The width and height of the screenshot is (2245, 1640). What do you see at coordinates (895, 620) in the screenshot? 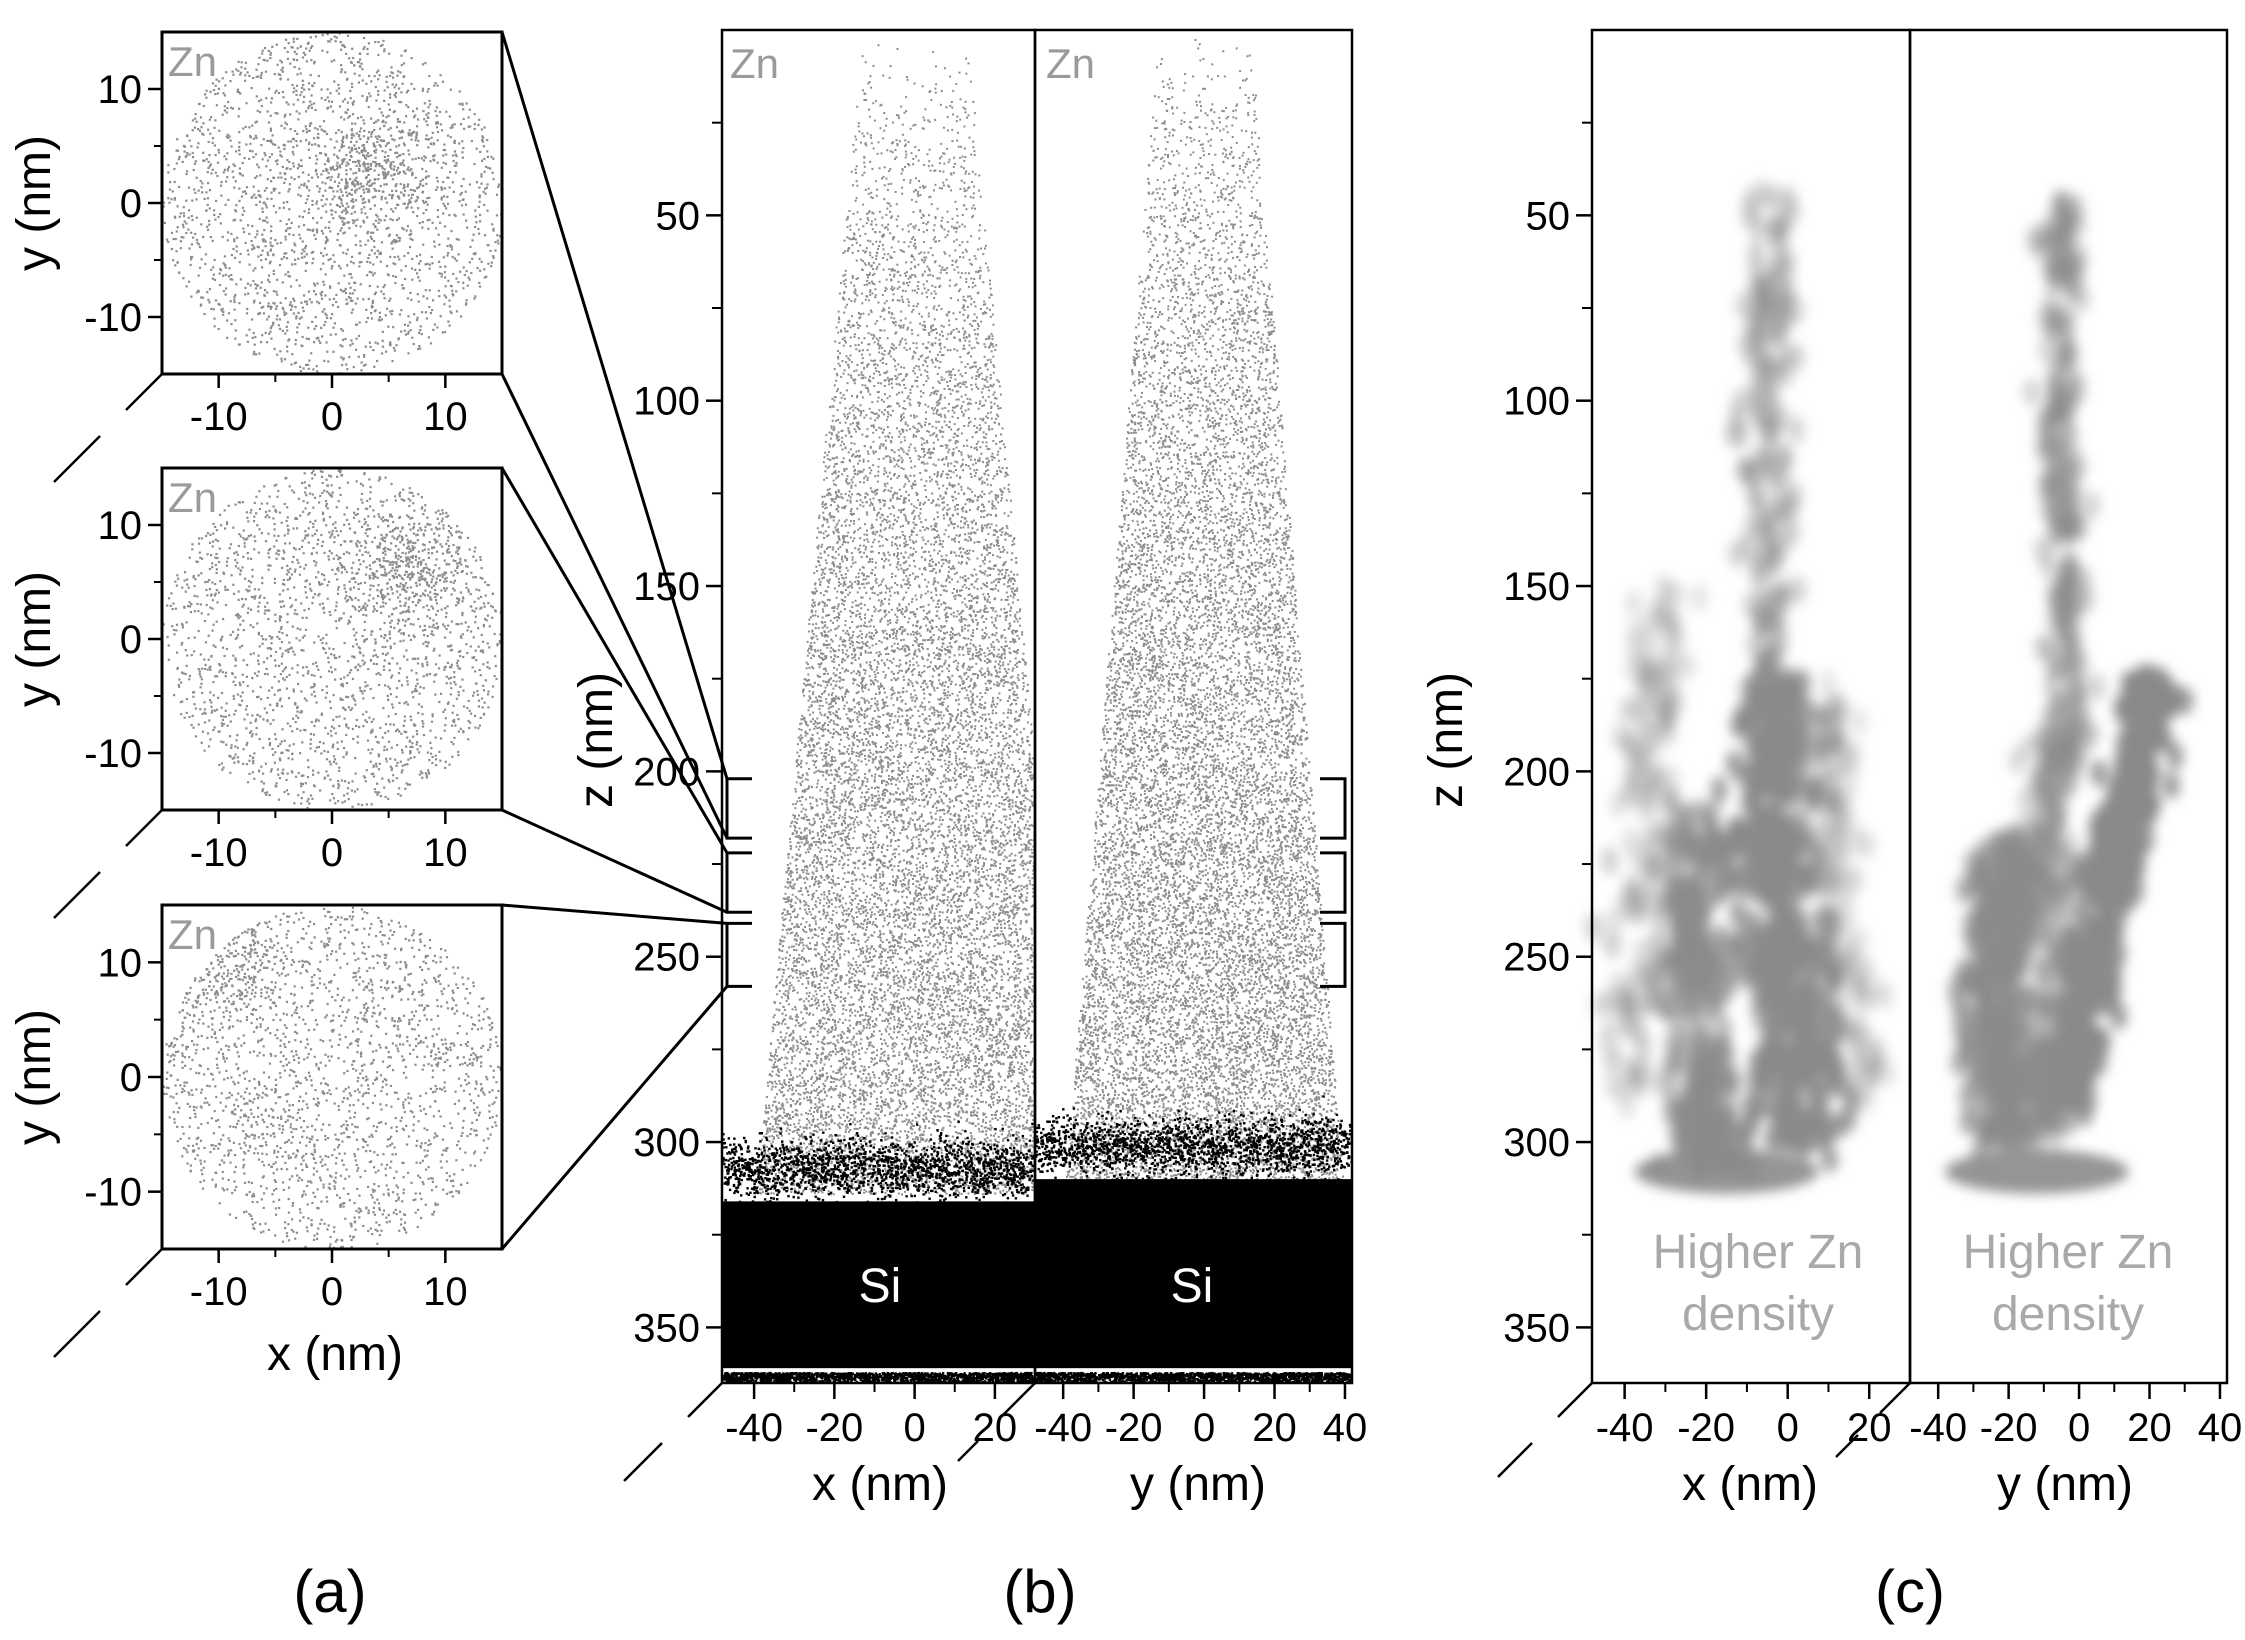
I see `zn-atoms` at bounding box center [895, 620].